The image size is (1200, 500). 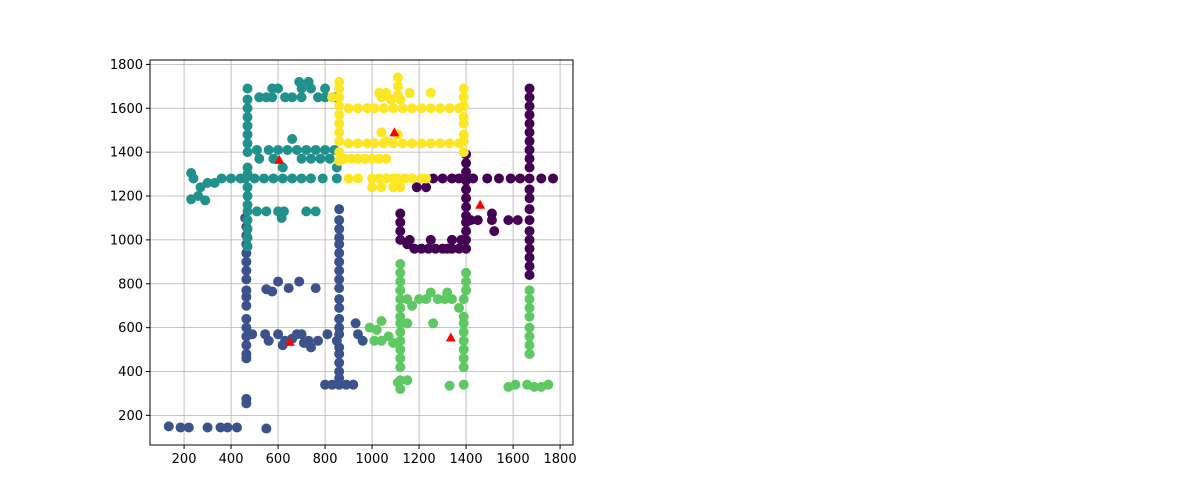 What do you see at coordinates (126, 240) in the screenshot?
I see `y-tick-label: 1000` at bounding box center [126, 240].